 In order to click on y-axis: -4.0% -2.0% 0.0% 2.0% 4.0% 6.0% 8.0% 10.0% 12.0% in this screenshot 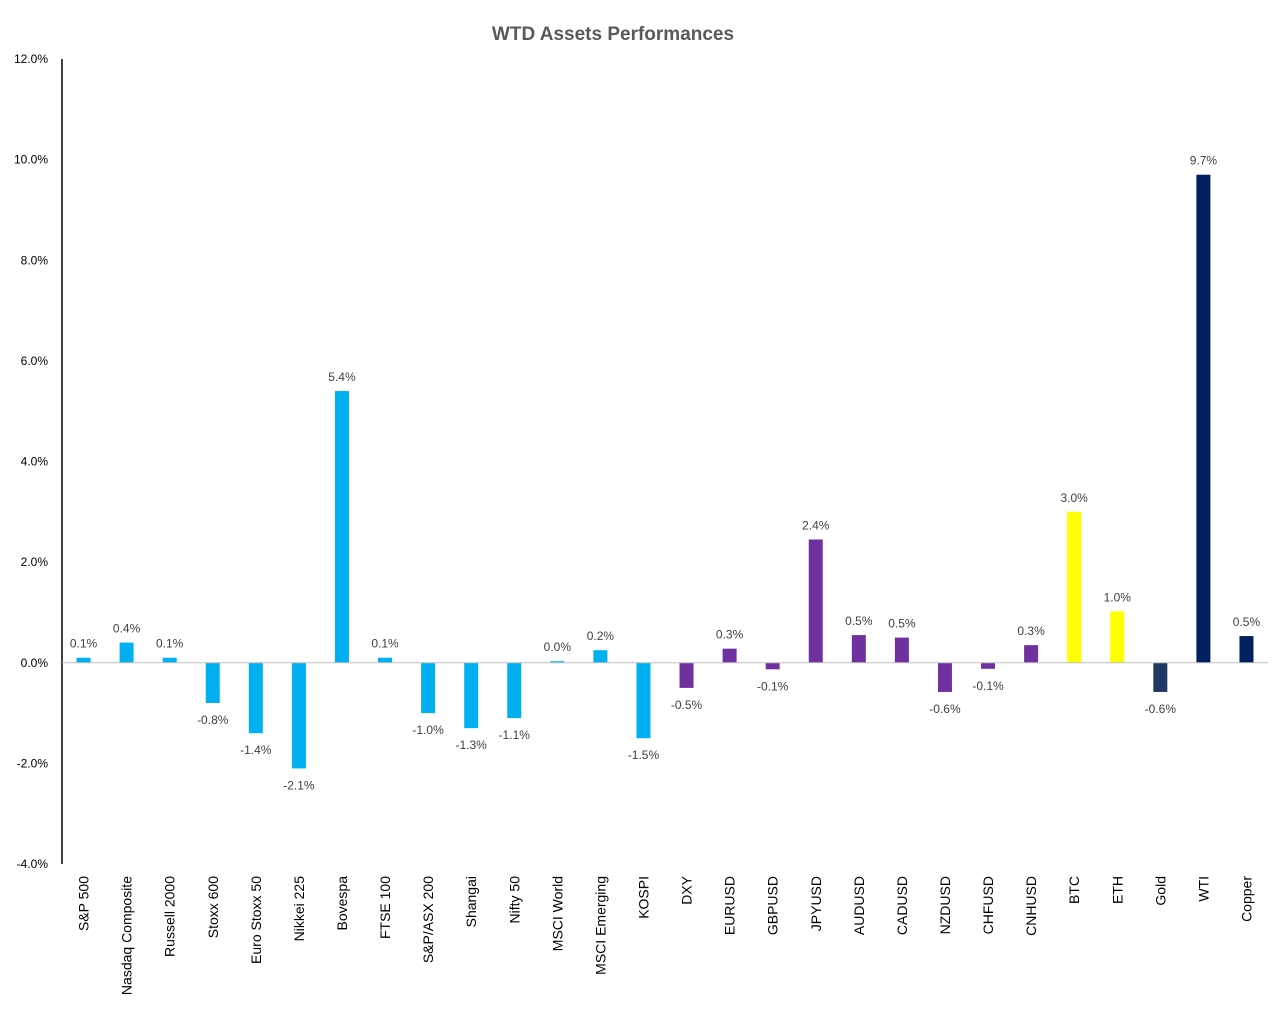, I will do `click(38, 461)`.